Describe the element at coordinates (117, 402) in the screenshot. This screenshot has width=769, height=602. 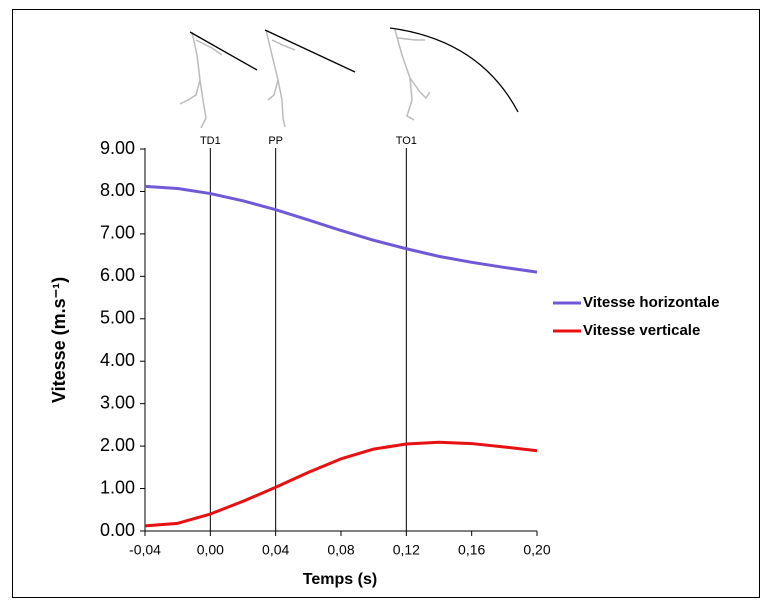
I see `y-tick-label: 3.00` at that location.